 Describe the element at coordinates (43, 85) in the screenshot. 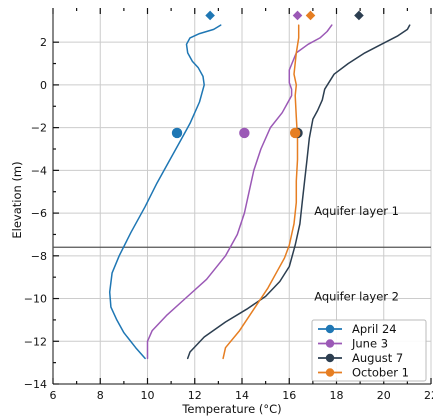

I see `y-tick-label: 0` at that location.